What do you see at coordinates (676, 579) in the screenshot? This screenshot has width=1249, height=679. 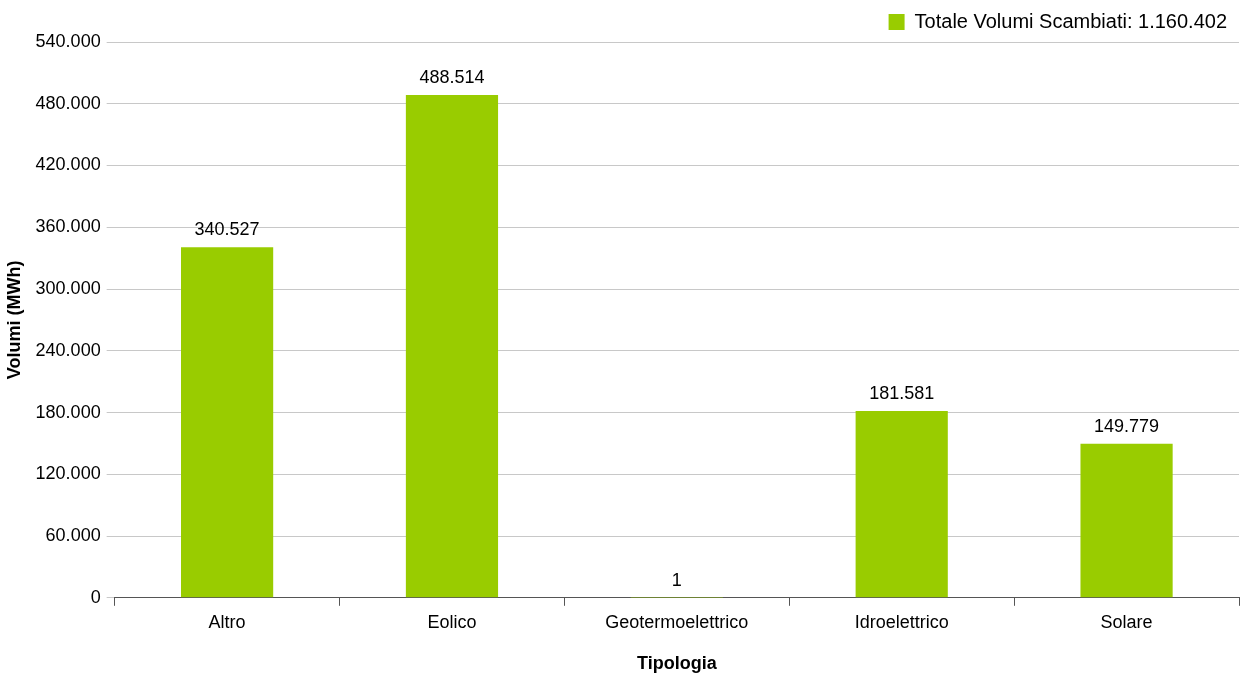 I see `data-label: 1` at bounding box center [676, 579].